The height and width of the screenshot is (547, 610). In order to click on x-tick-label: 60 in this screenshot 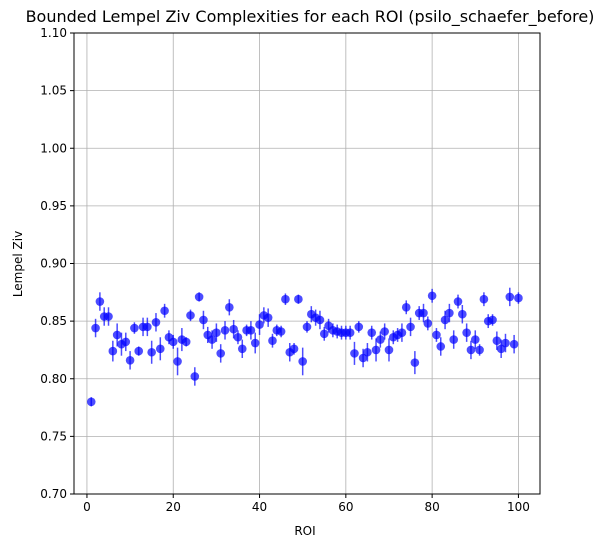, I will do `click(345, 507)`.